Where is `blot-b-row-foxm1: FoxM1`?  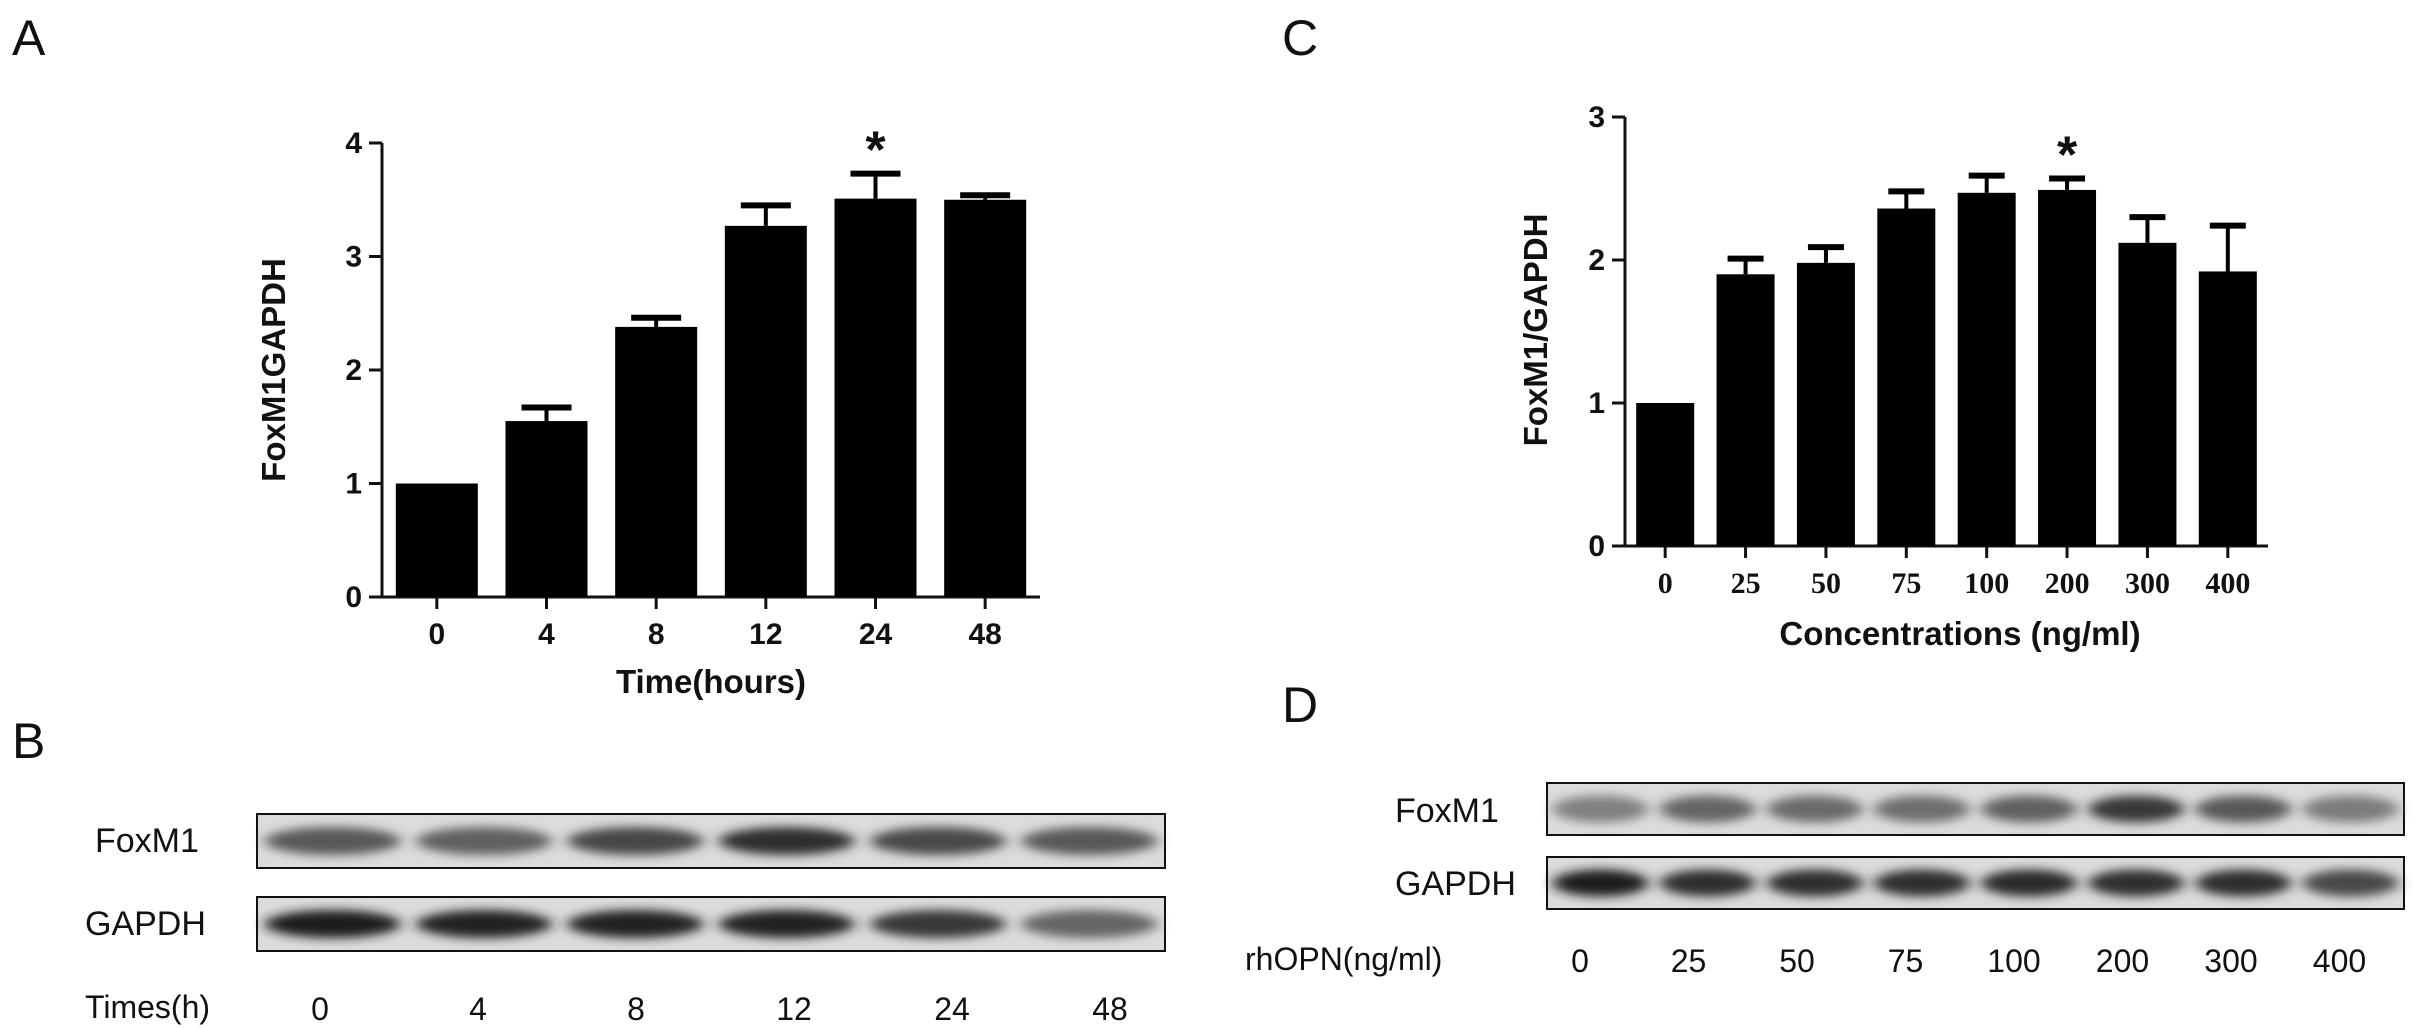 blot-b-row-foxm1: FoxM1 is located at coordinates (147, 841).